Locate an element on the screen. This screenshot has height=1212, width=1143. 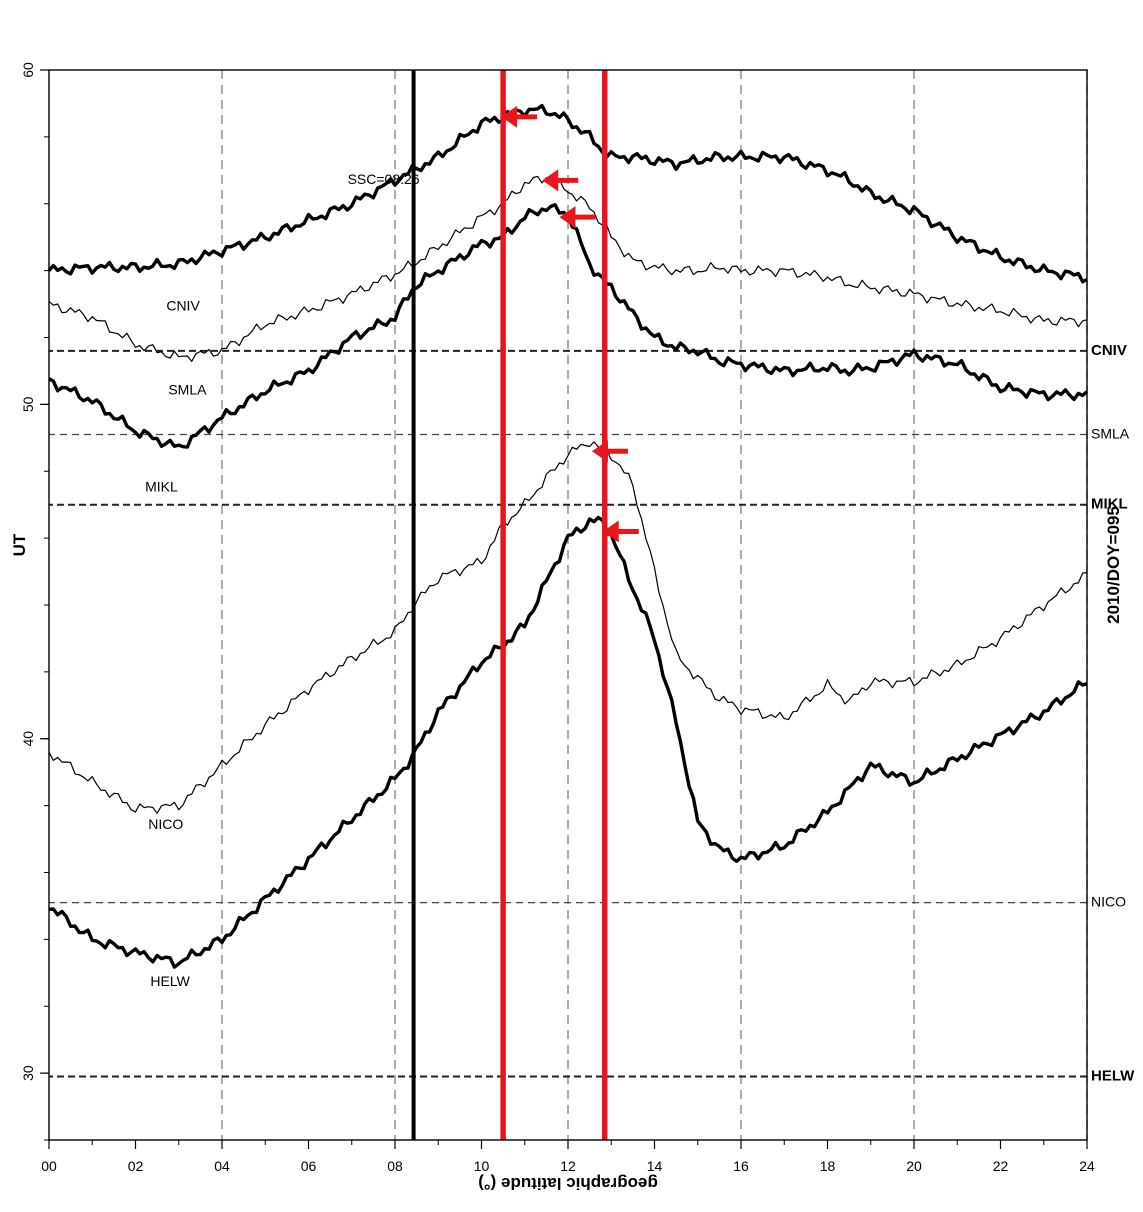
station-line-label-helw: HELW is located at coordinates (1113, 1075).